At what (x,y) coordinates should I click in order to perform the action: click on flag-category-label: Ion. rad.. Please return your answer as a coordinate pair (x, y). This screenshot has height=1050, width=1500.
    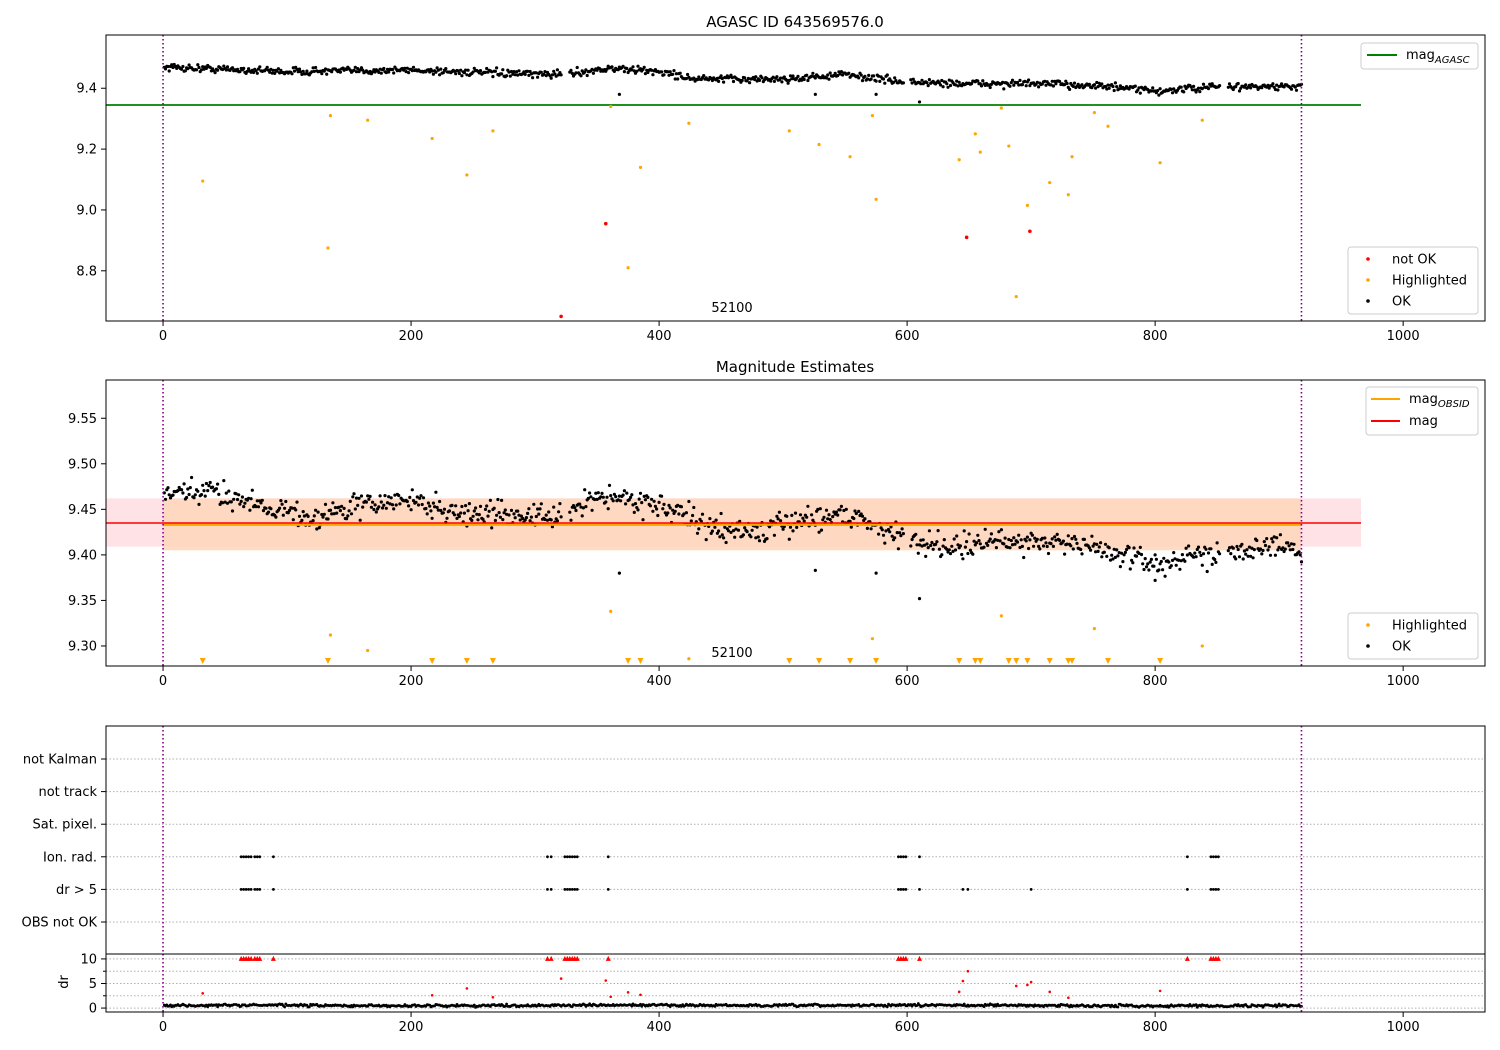
    Looking at the image, I should click on (70, 857).